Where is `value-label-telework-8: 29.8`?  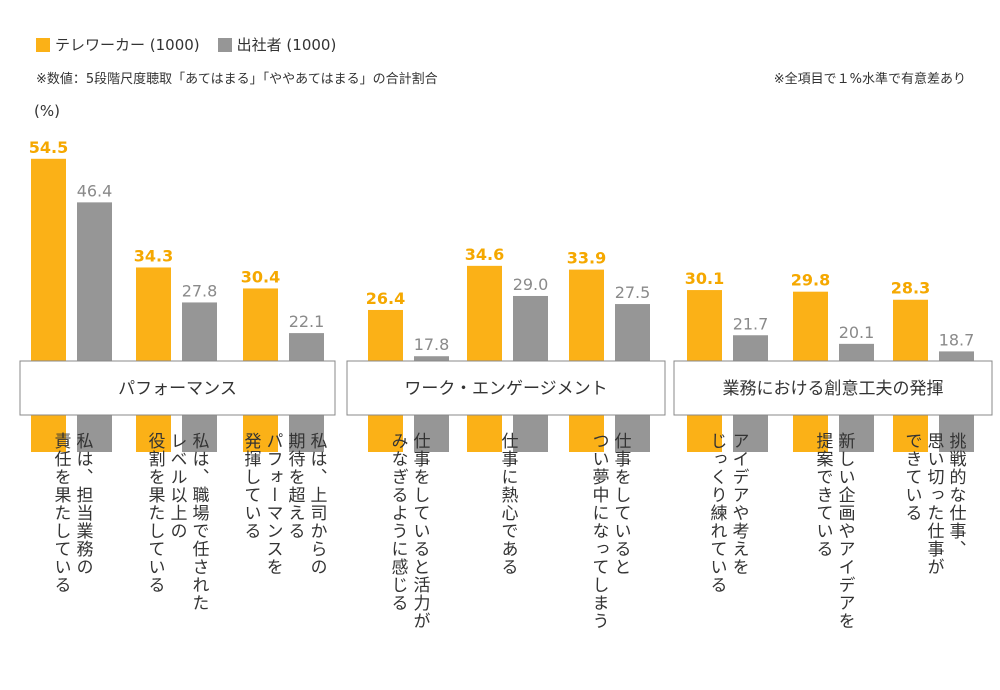 value-label-telework-8: 29.8 is located at coordinates (810, 280).